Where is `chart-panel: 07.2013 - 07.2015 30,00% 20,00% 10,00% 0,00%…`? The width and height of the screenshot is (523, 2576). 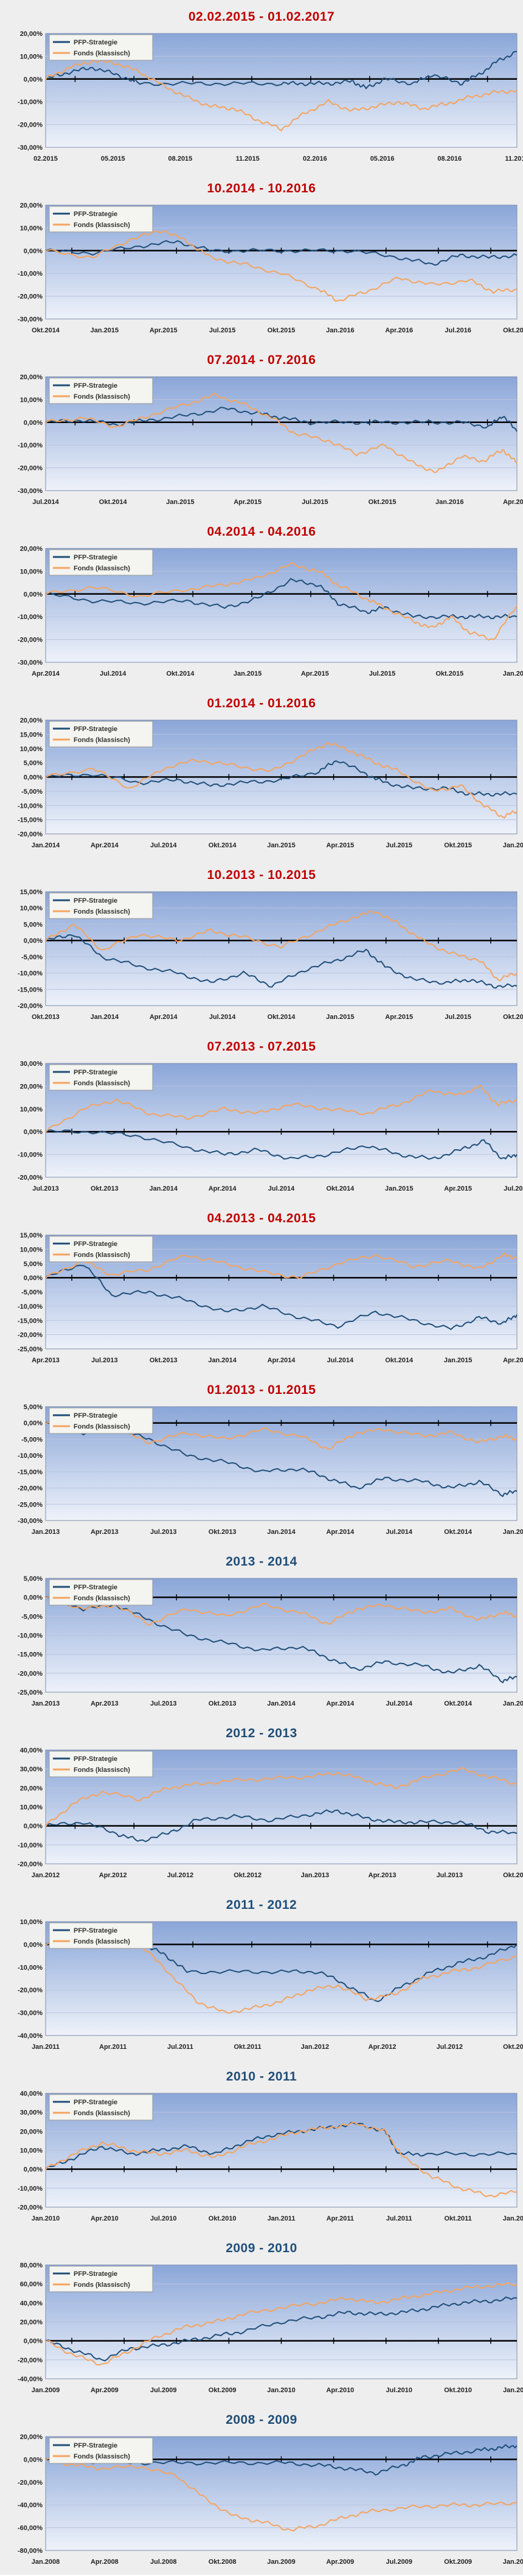
chart-panel: 07.2013 - 07.2015 30,00% 20,00% 10,00% 0,00%… is located at coordinates (261, 1116).